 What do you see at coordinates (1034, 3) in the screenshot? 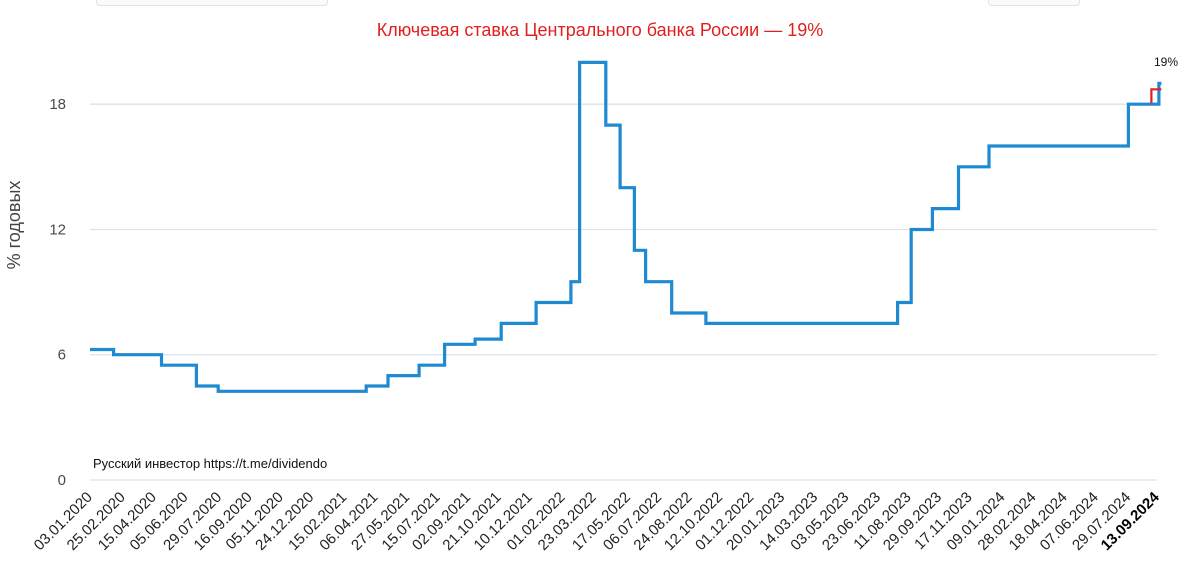
I see `top-toolbar-fragment-right` at bounding box center [1034, 3].